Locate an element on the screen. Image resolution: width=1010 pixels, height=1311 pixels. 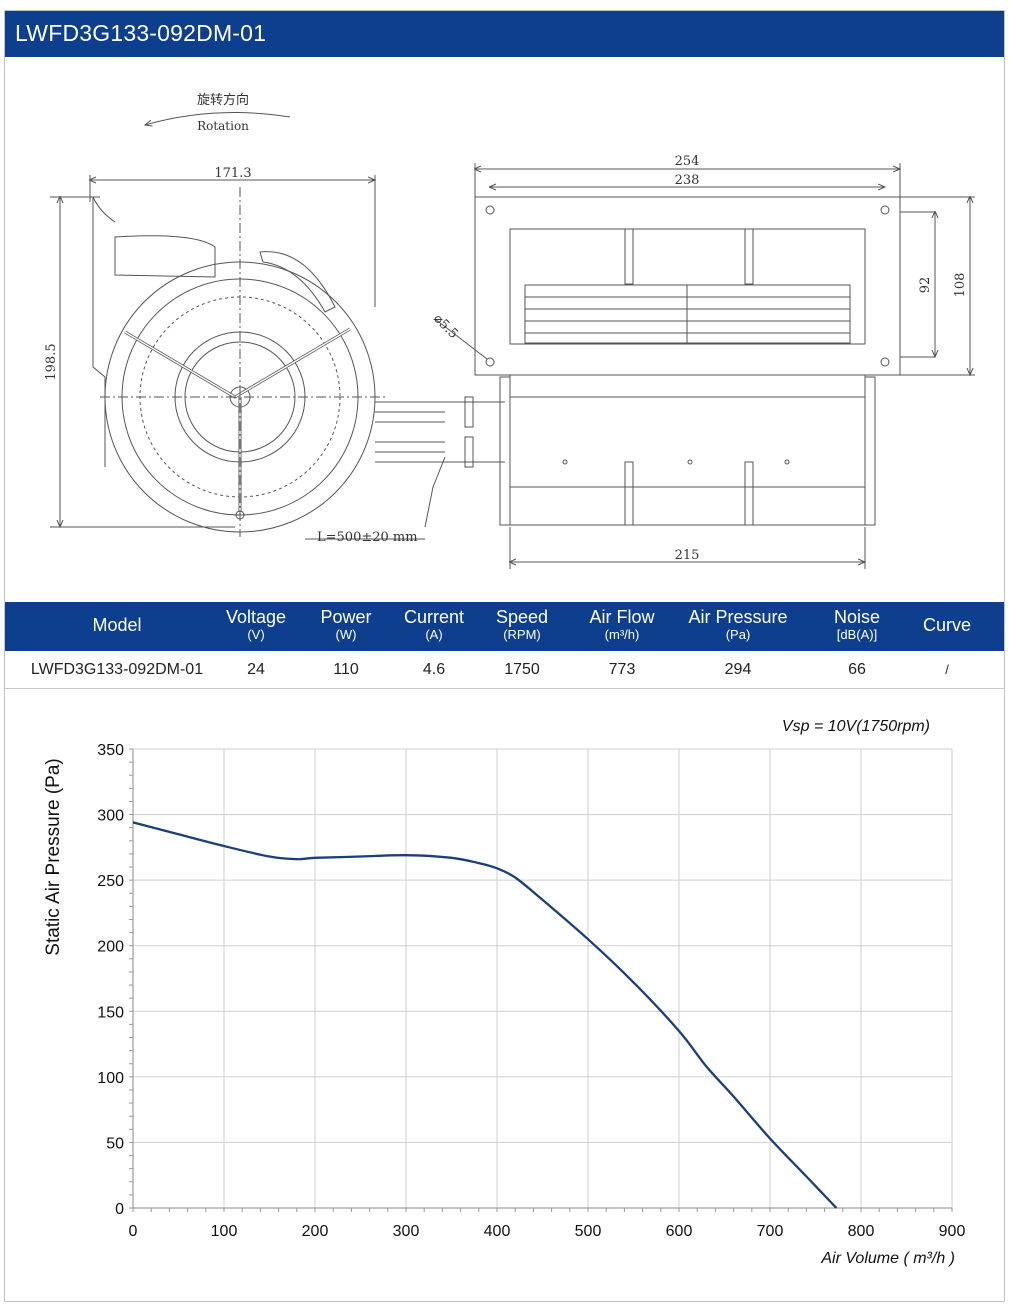
rotation-label-en: Rotation is located at coordinates (223, 126).